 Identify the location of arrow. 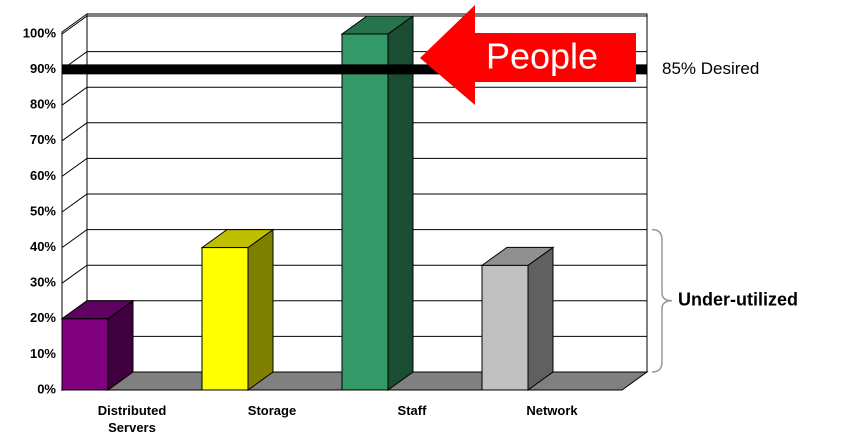
(528, 55).